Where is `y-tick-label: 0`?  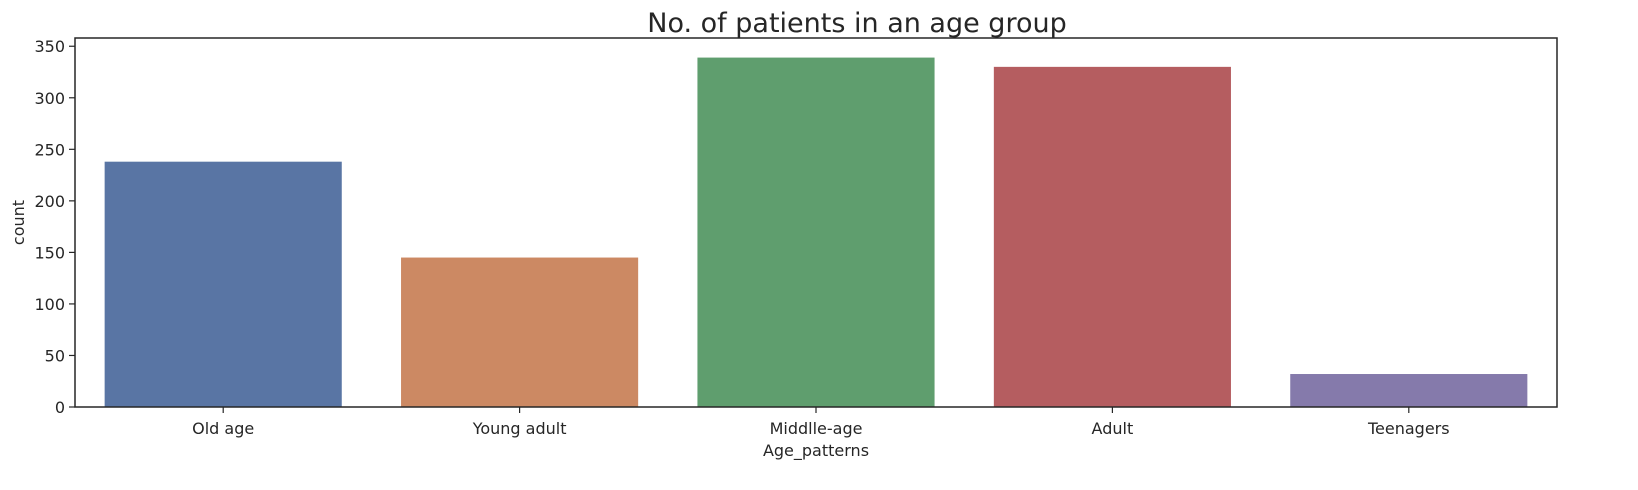 y-tick-label: 0 is located at coordinates (60, 407).